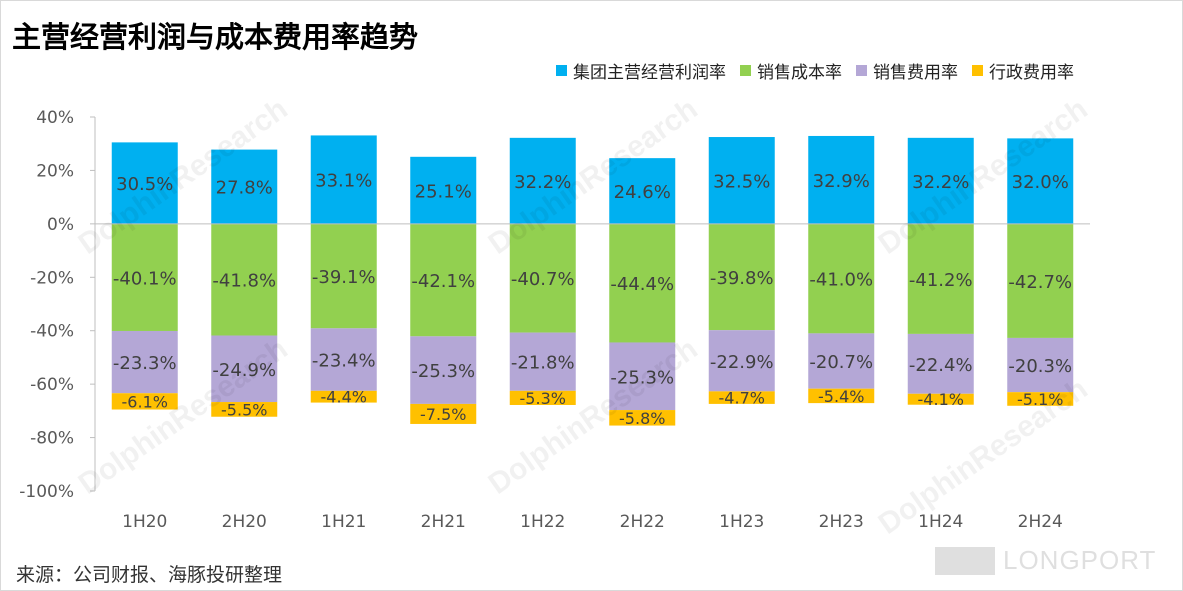 The image size is (1183, 591). I want to click on bar-selling-expense-1H21, so click(343, 359).